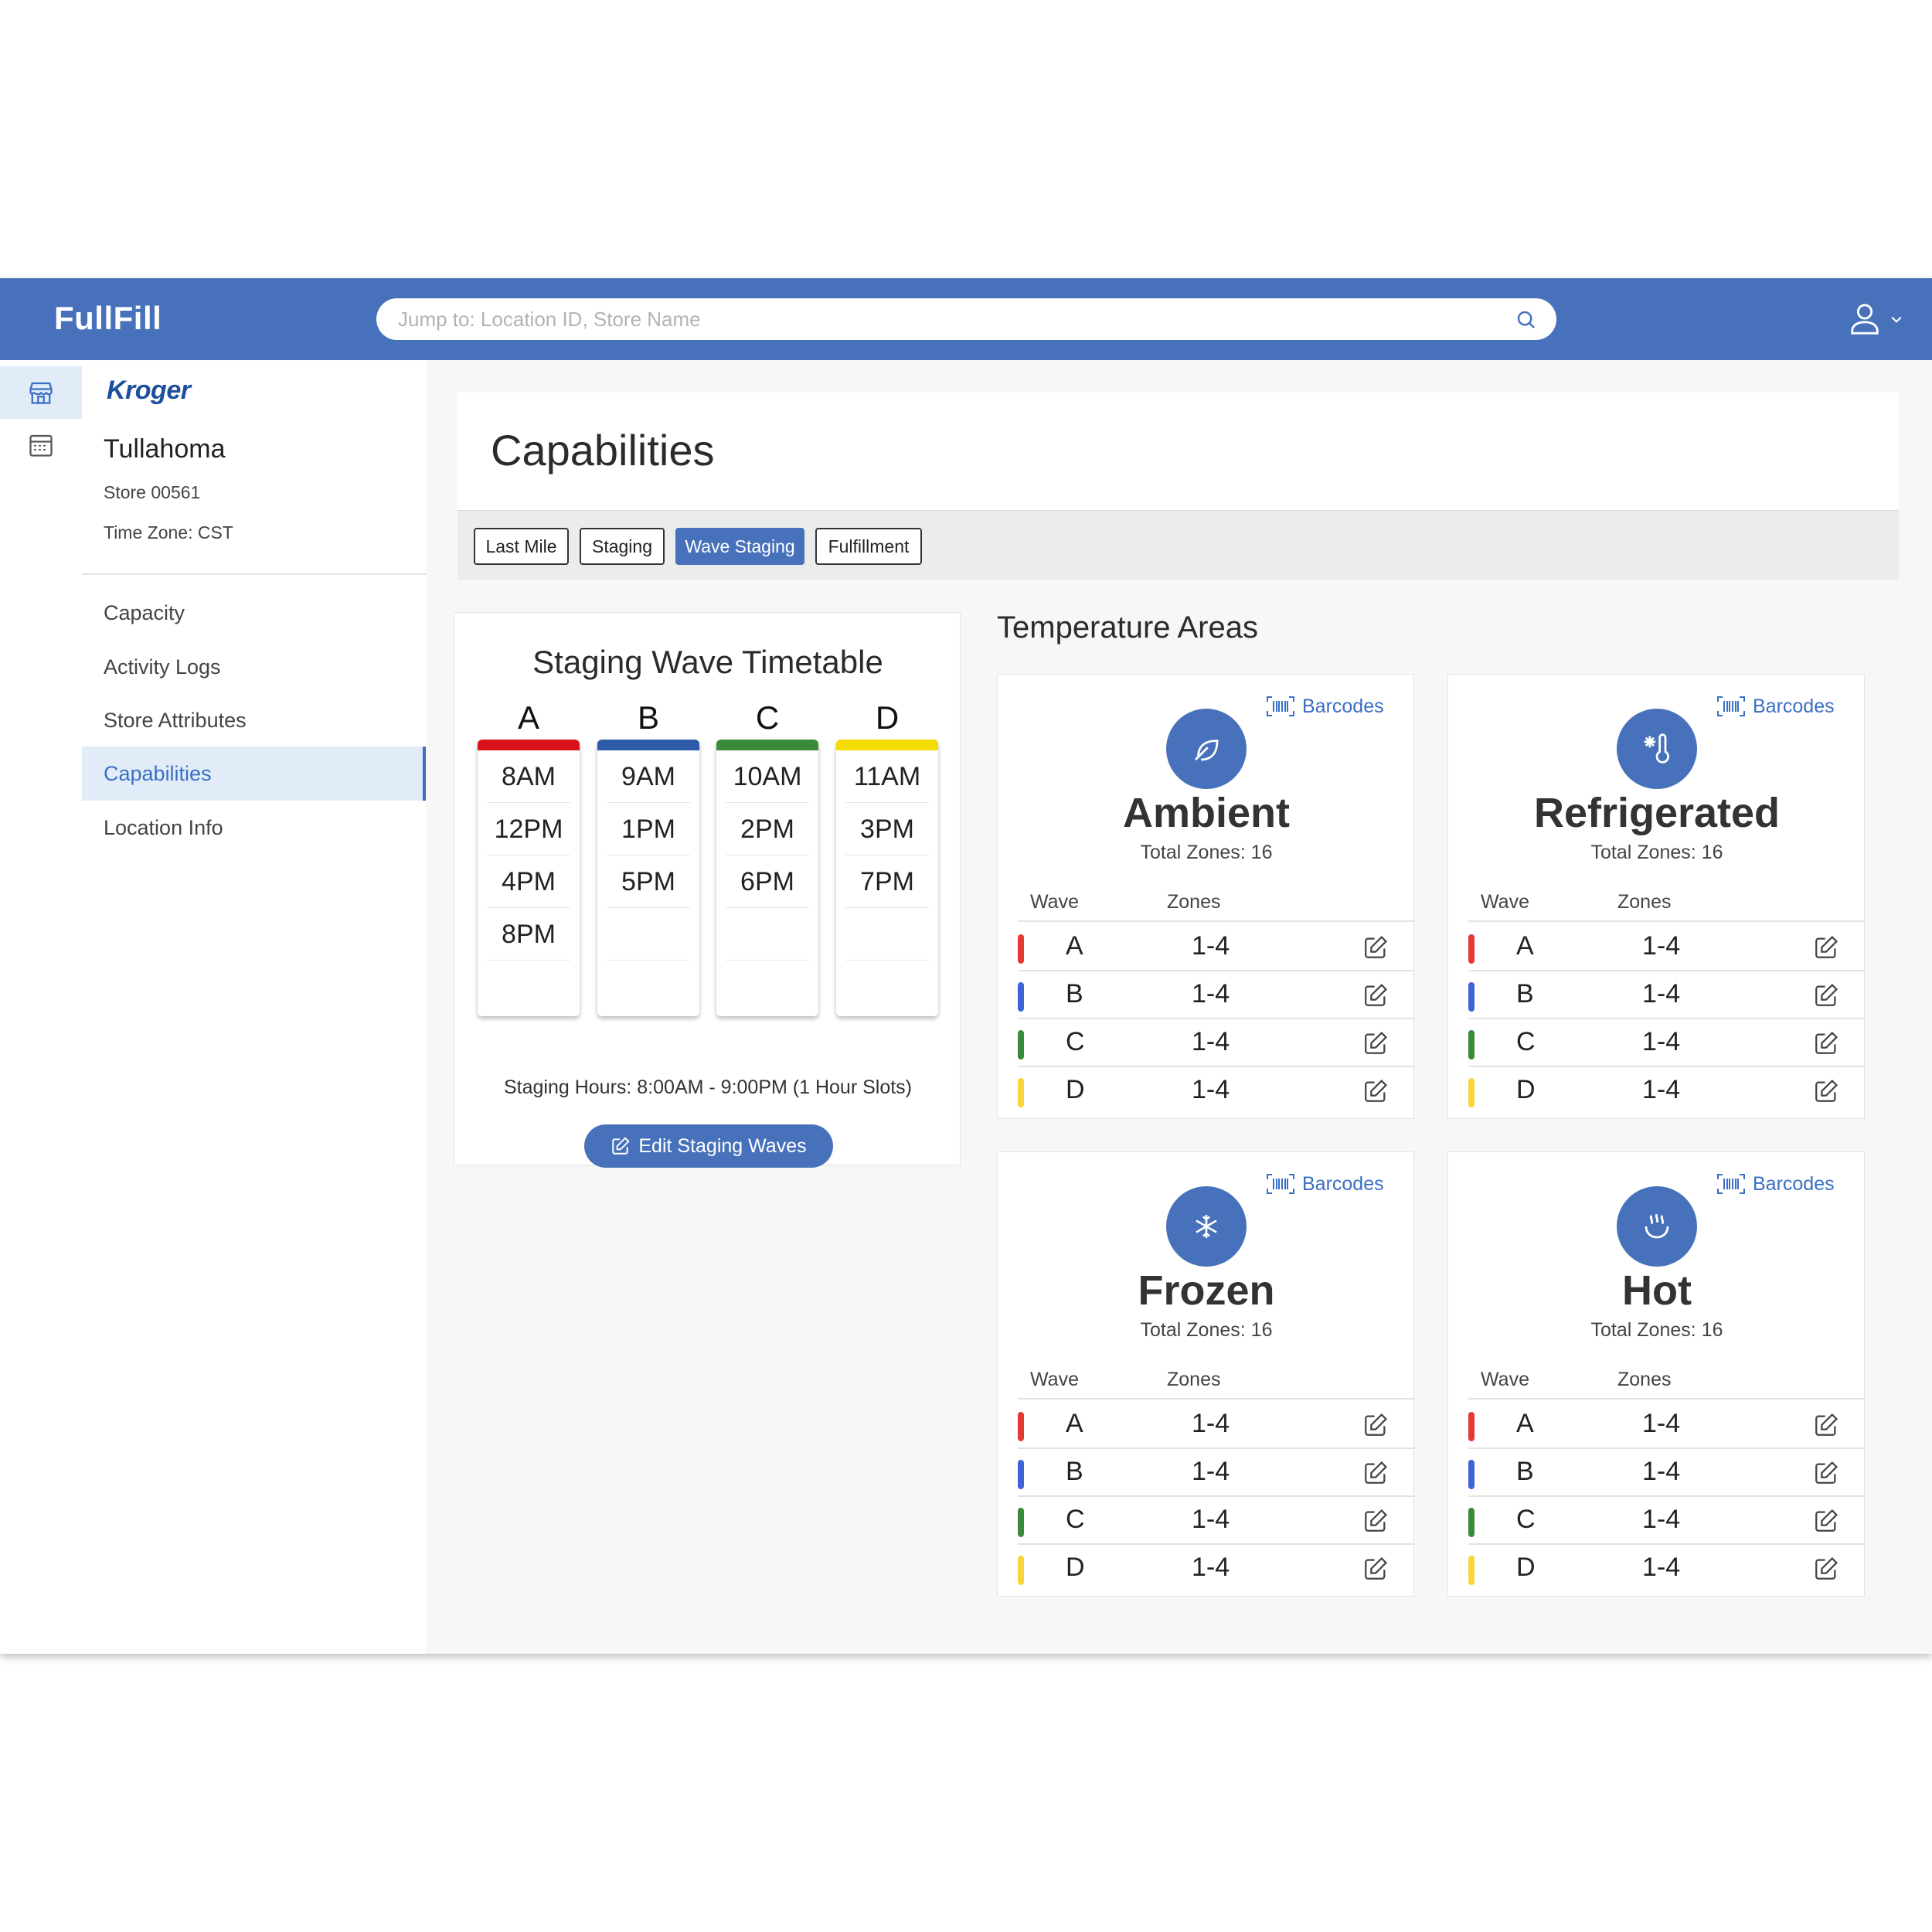 This screenshot has height=1932, width=1932. I want to click on user-menu, so click(1878, 319).